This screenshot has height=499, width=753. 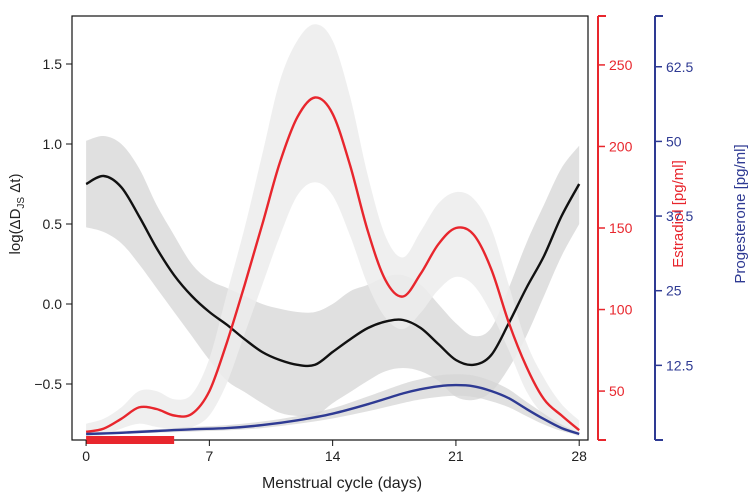 I want to click on y-tick-label-progesterone: 62.5, so click(x=679, y=67).